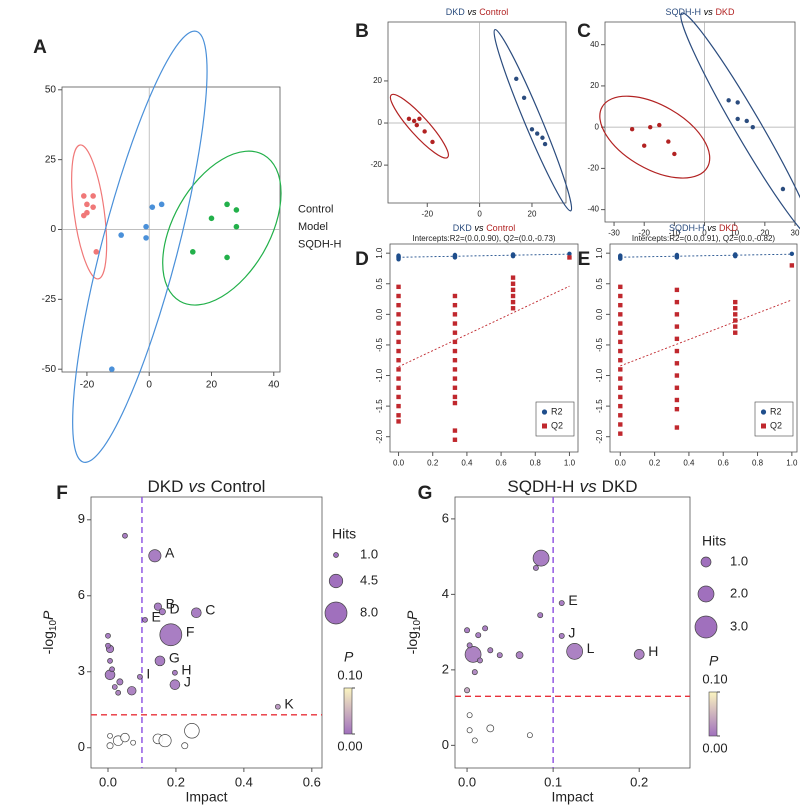 The image size is (800, 806). What do you see at coordinates (349, 674) in the screenshot?
I see `colorbar-label: 0.10` at bounding box center [349, 674].